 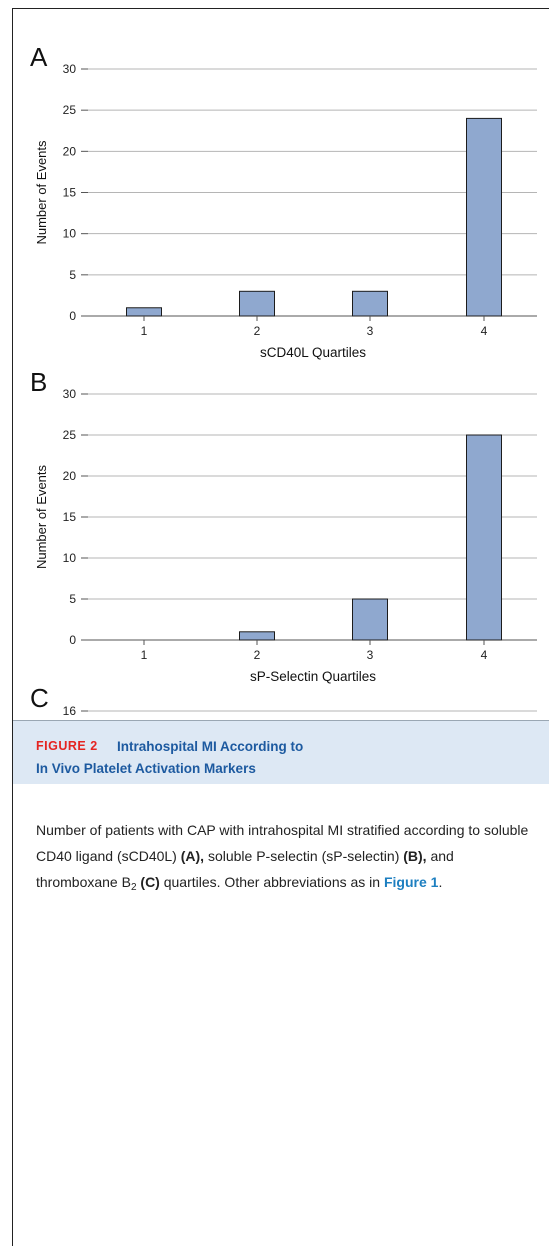 I want to click on panel-letter: C, so click(x=39, y=698).